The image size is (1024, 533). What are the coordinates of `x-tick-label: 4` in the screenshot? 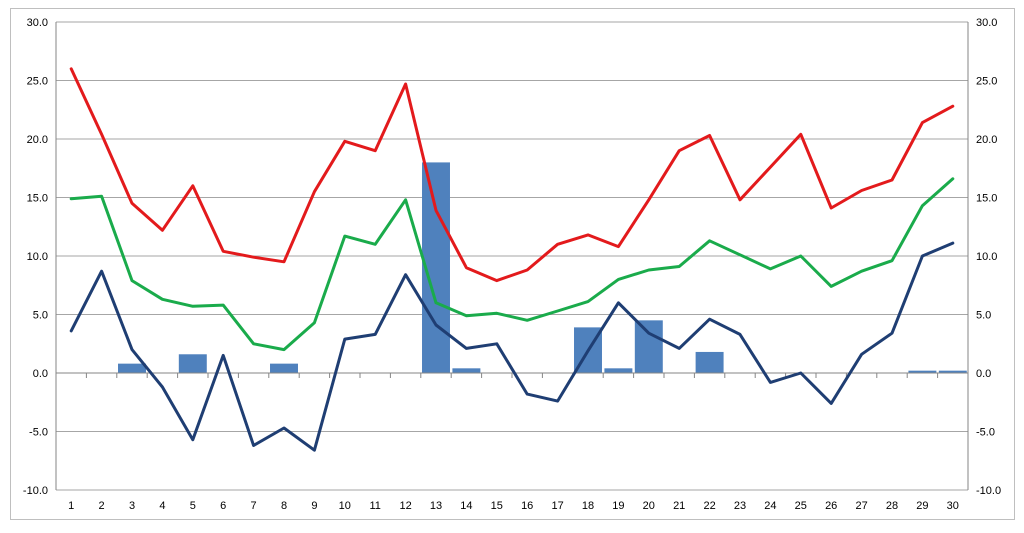 It's located at (162, 506).